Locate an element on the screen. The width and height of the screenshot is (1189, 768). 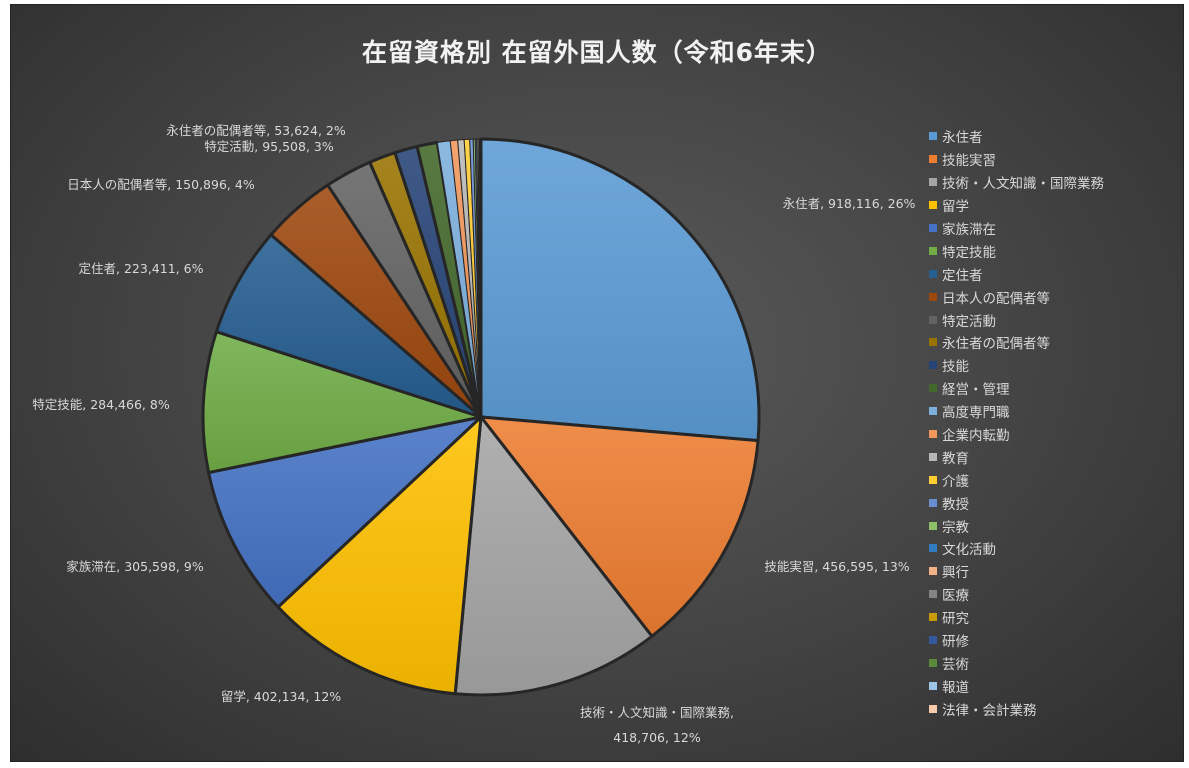
legend-item: 教育 is located at coordinates (1054, 456).